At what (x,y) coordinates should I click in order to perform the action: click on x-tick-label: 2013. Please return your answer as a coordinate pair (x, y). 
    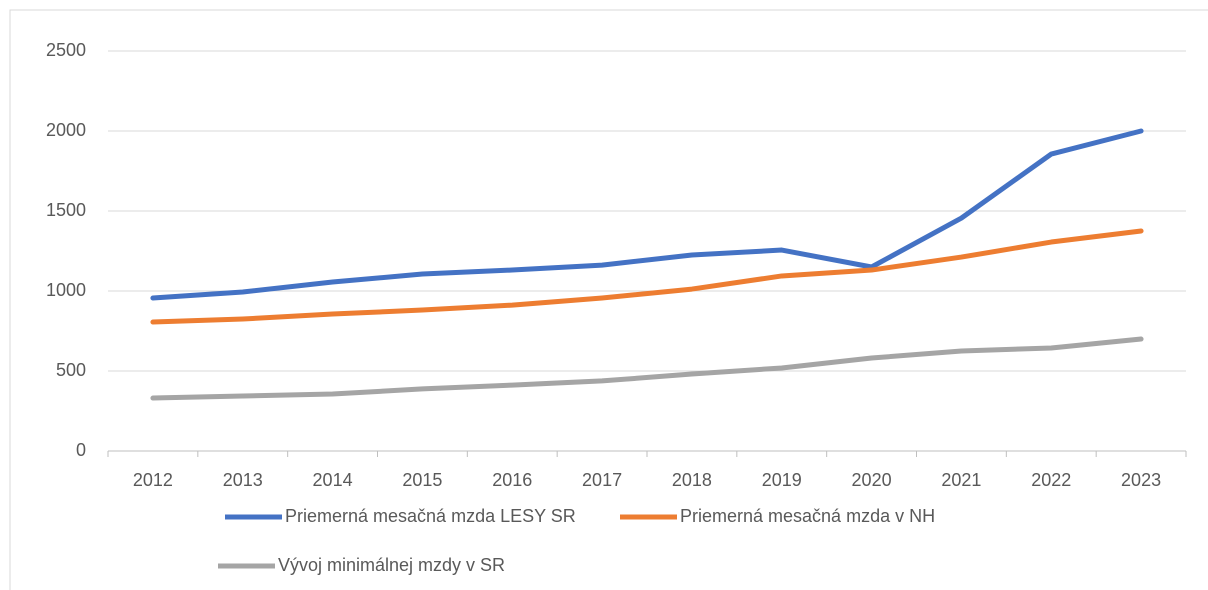
    Looking at the image, I should click on (243, 480).